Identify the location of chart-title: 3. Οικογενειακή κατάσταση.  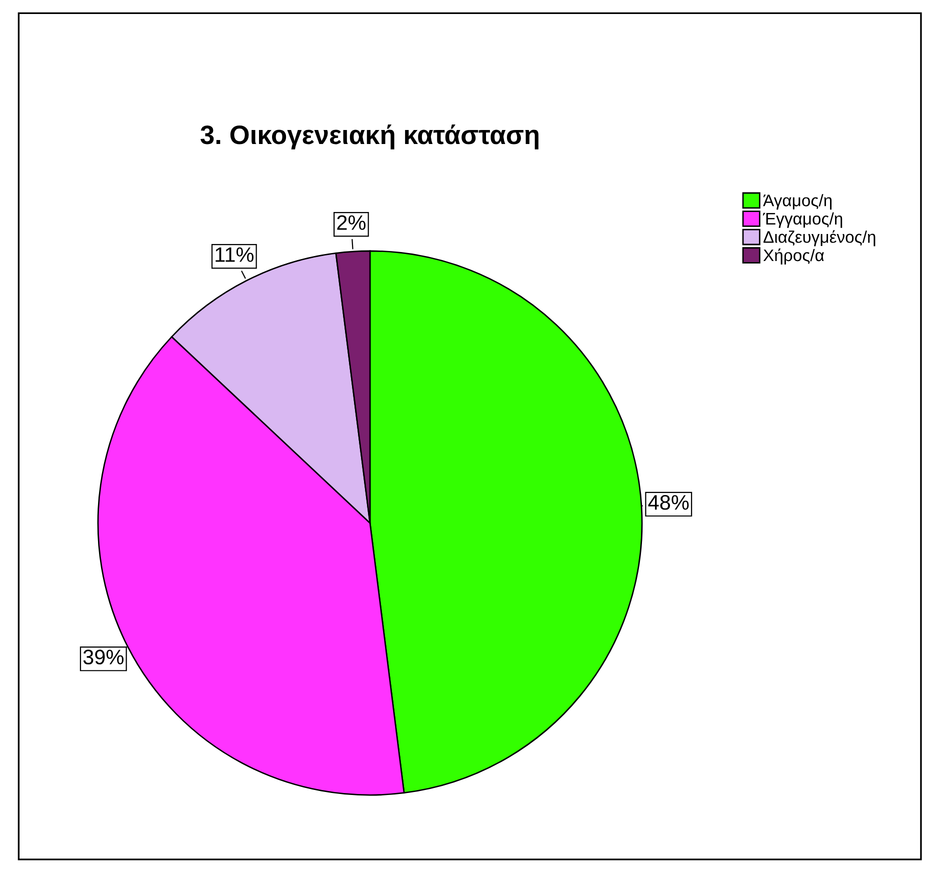
(369, 137).